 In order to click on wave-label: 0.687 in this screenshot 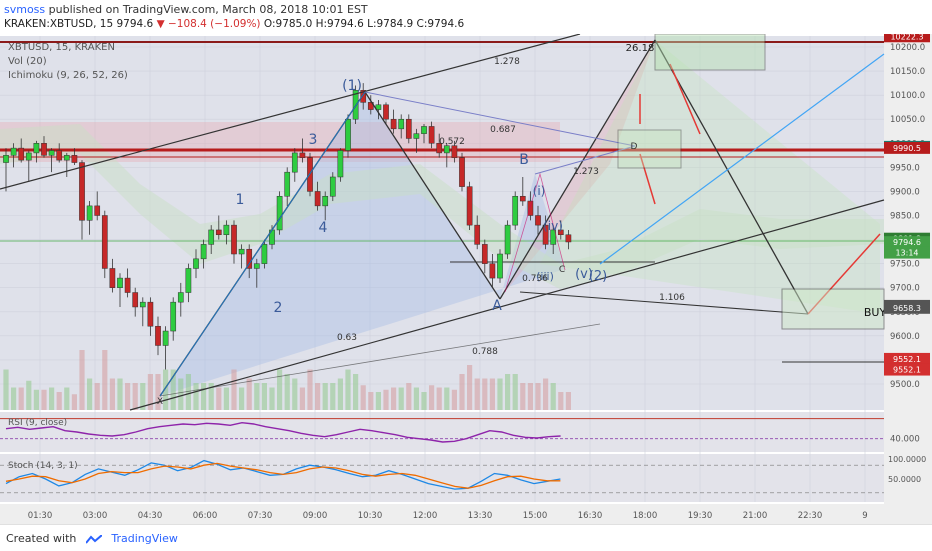, I will do `click(503, 130)`.